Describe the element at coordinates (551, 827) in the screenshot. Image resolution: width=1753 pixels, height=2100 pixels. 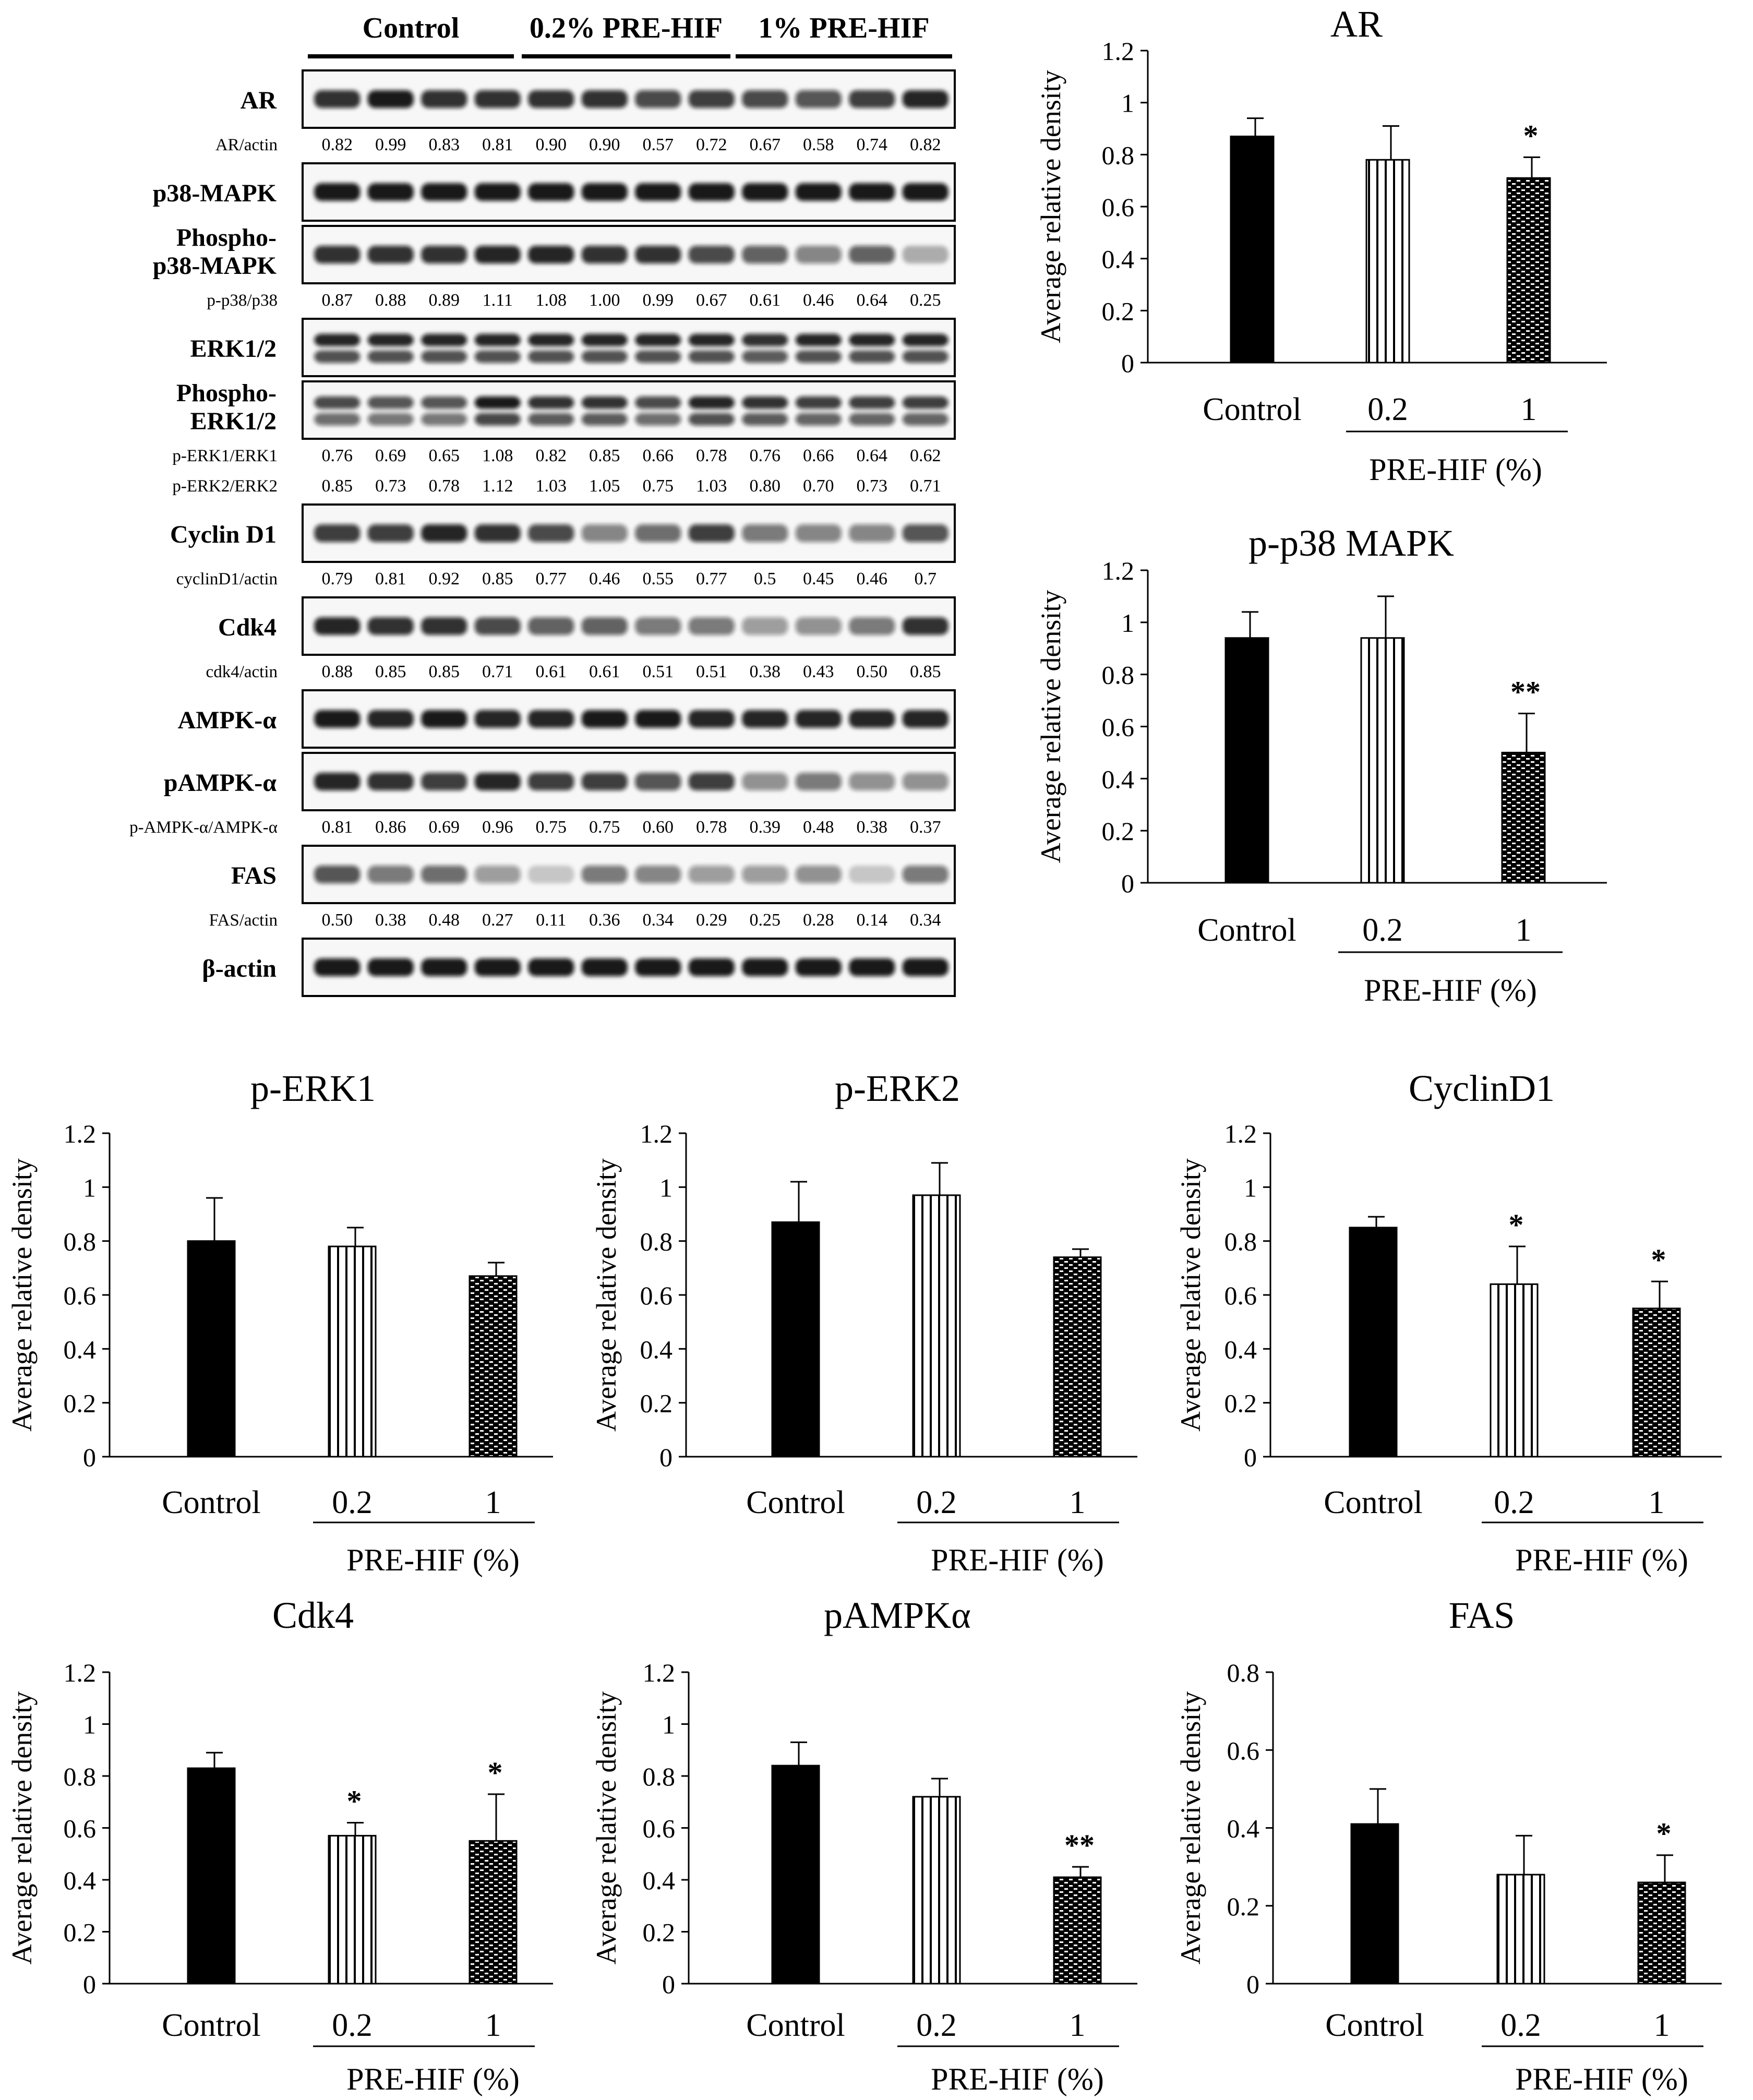
I see `blot-ratio-value: 0.75` at that location.